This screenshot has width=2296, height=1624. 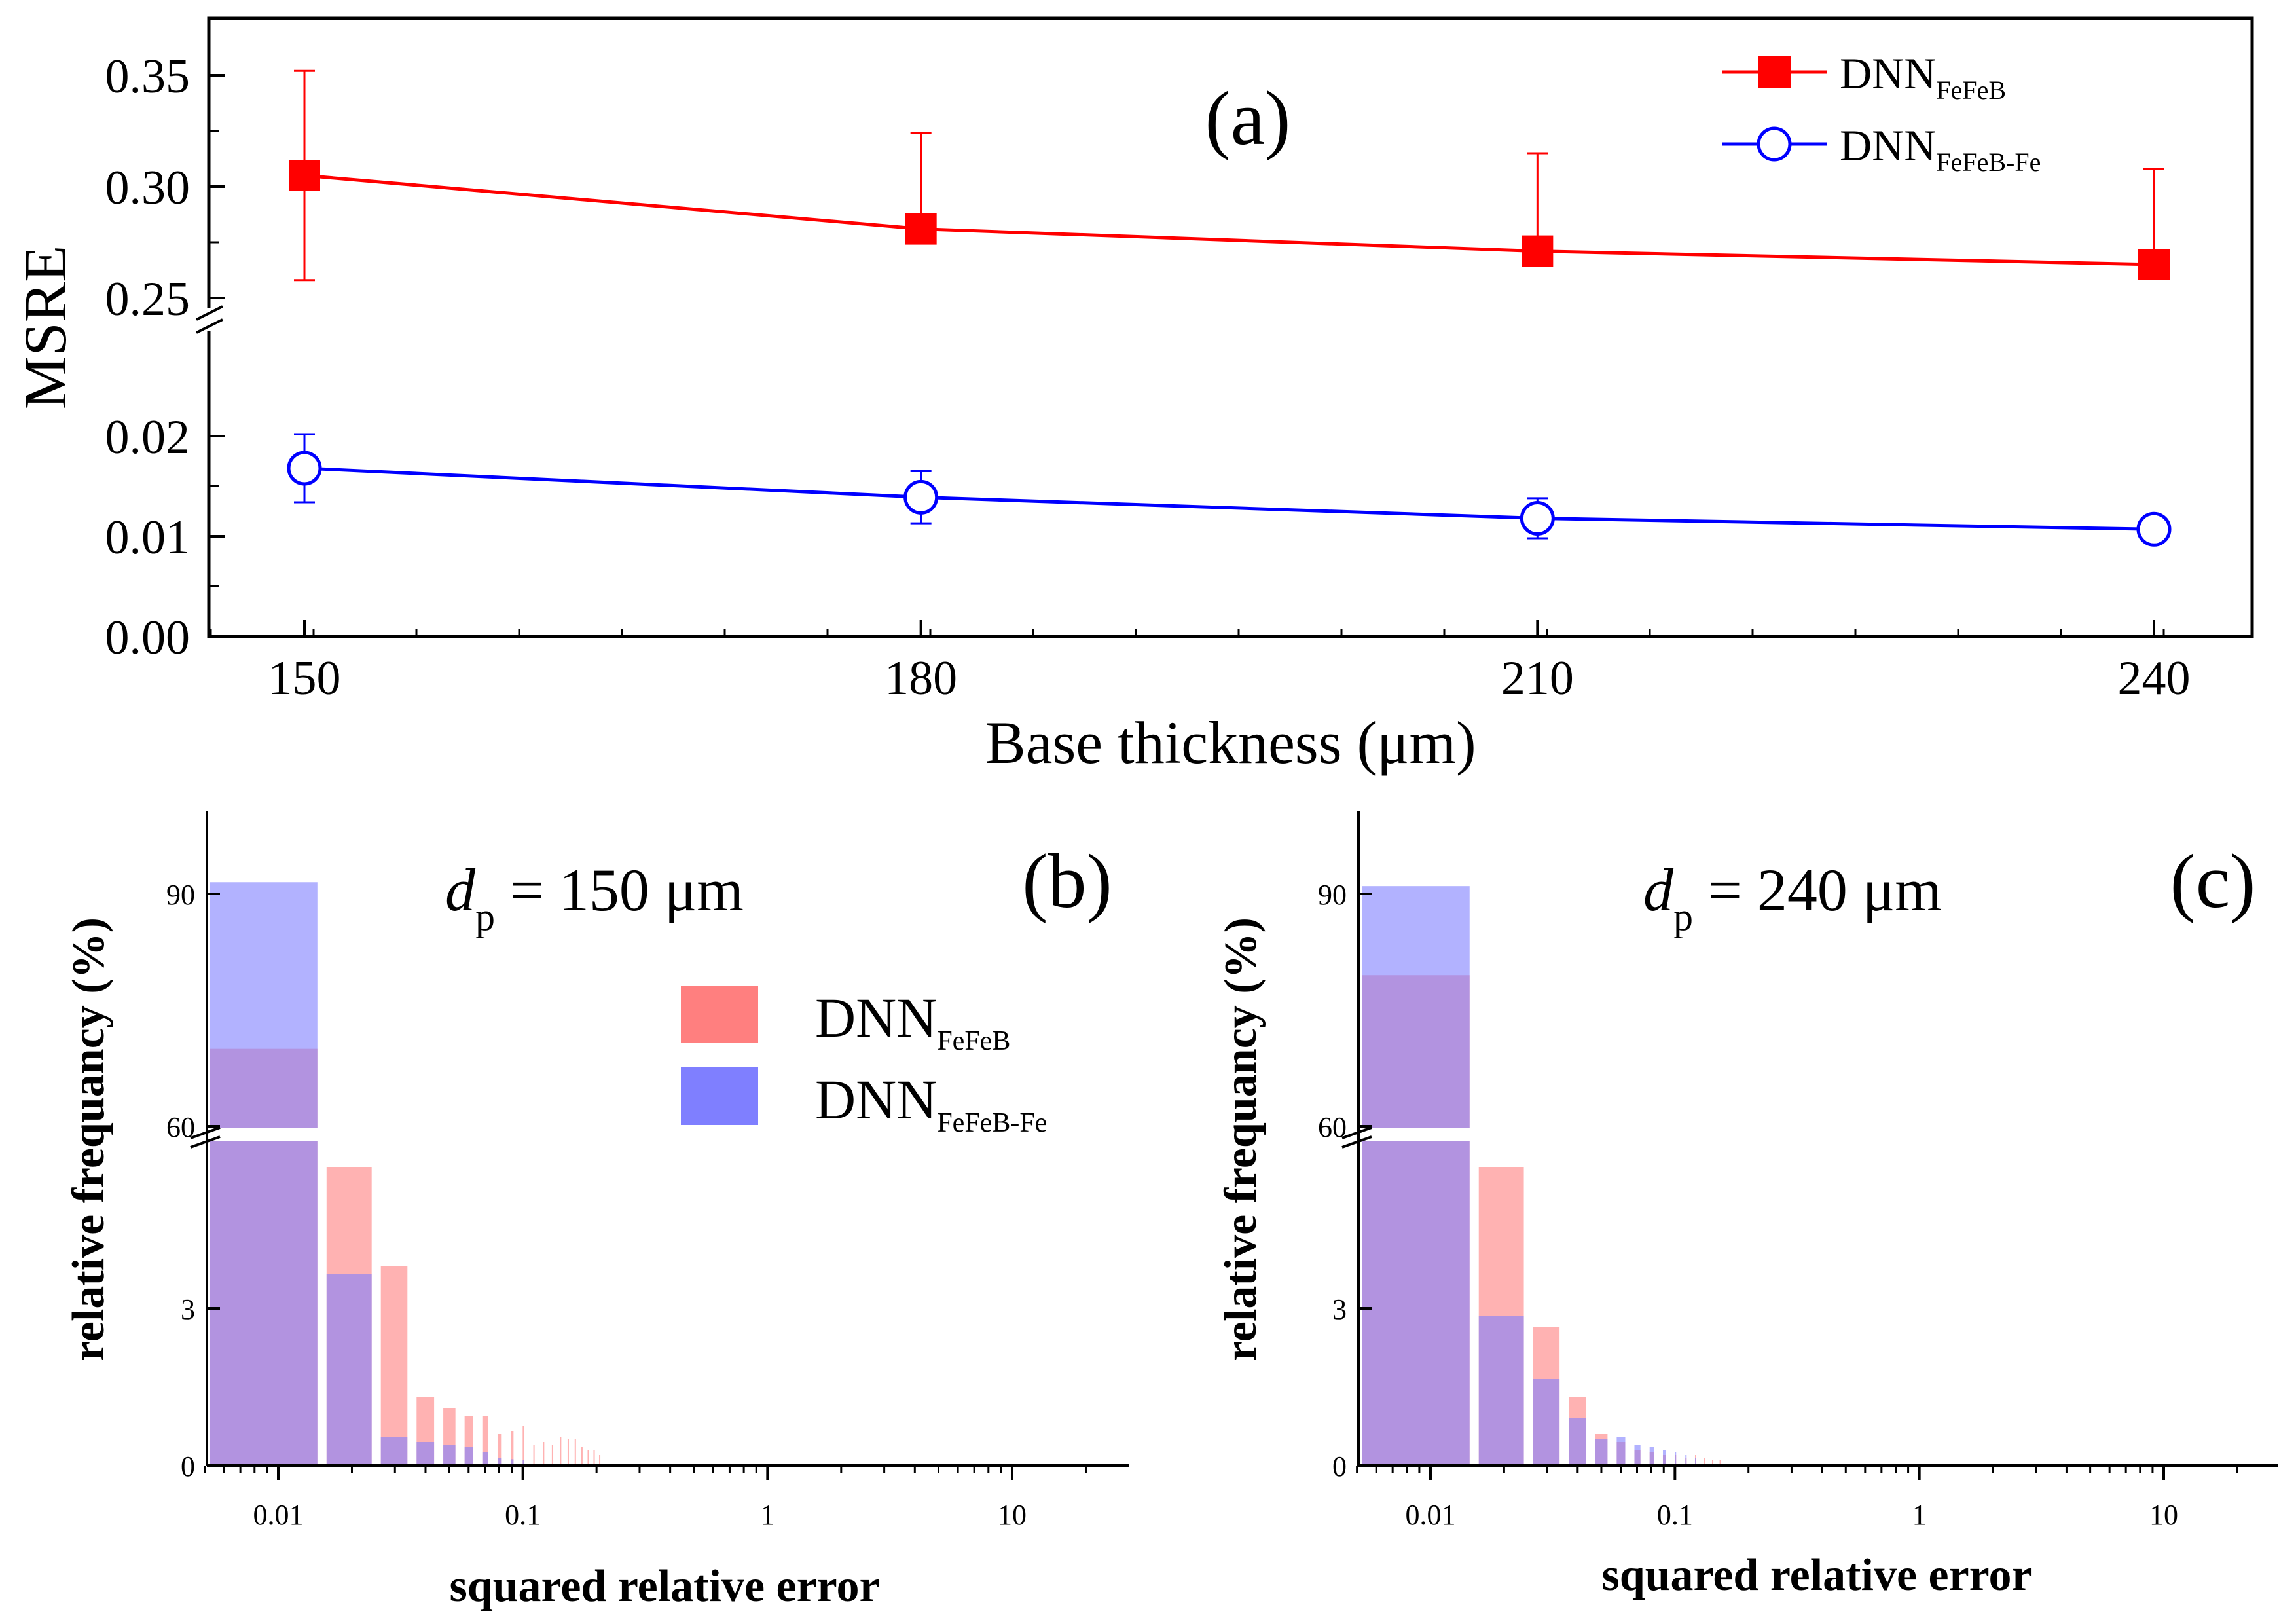 What do you see at coordinates (2213, 881) in the screenshot?
I see `panel-c-label: (c)` at bounding box center [2213, 881].